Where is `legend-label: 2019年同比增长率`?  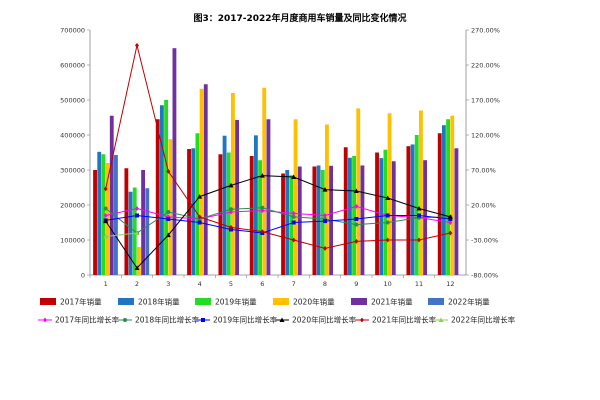 legend-label: 2019年同比增长率 is located at coordinates (245, 320).